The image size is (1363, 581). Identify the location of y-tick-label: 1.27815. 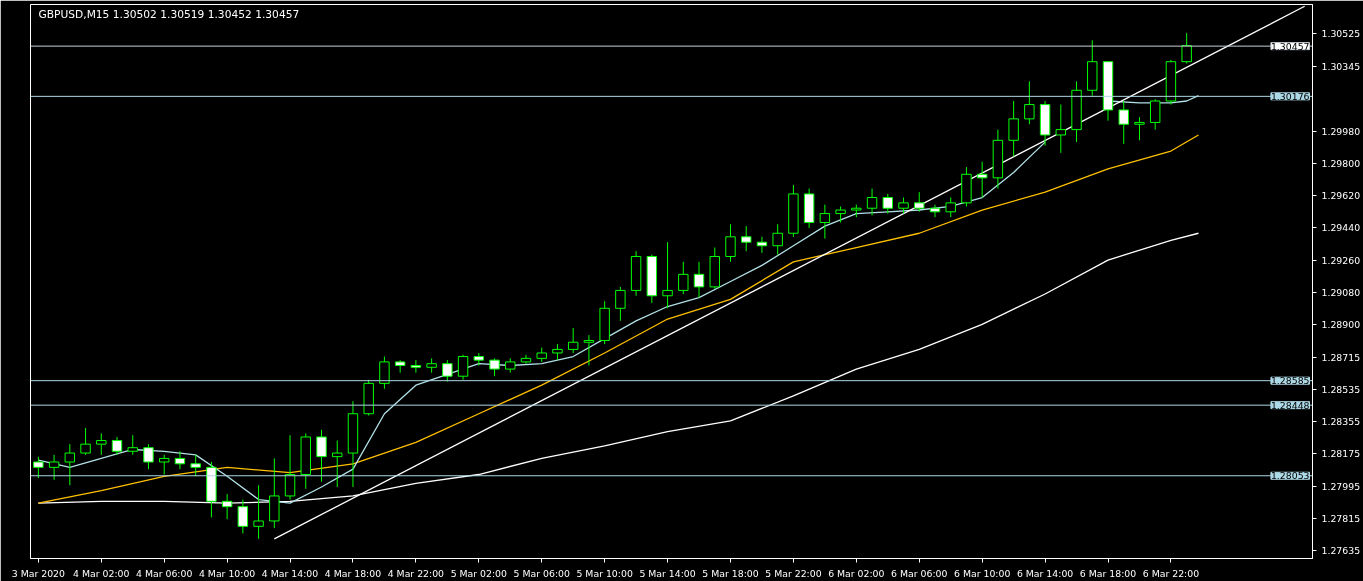
(1341, 518).